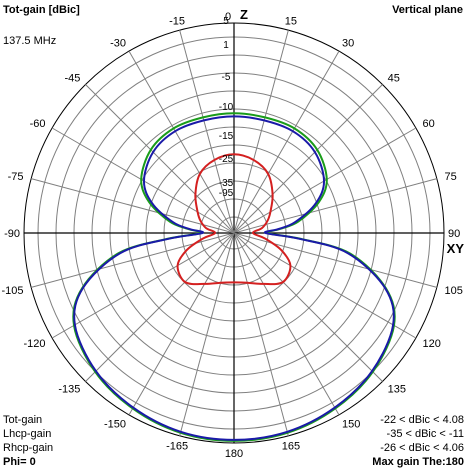 This screenshot has width=467, height=468. I want to click on phi-label: Phi= 0, so click(19, 462).